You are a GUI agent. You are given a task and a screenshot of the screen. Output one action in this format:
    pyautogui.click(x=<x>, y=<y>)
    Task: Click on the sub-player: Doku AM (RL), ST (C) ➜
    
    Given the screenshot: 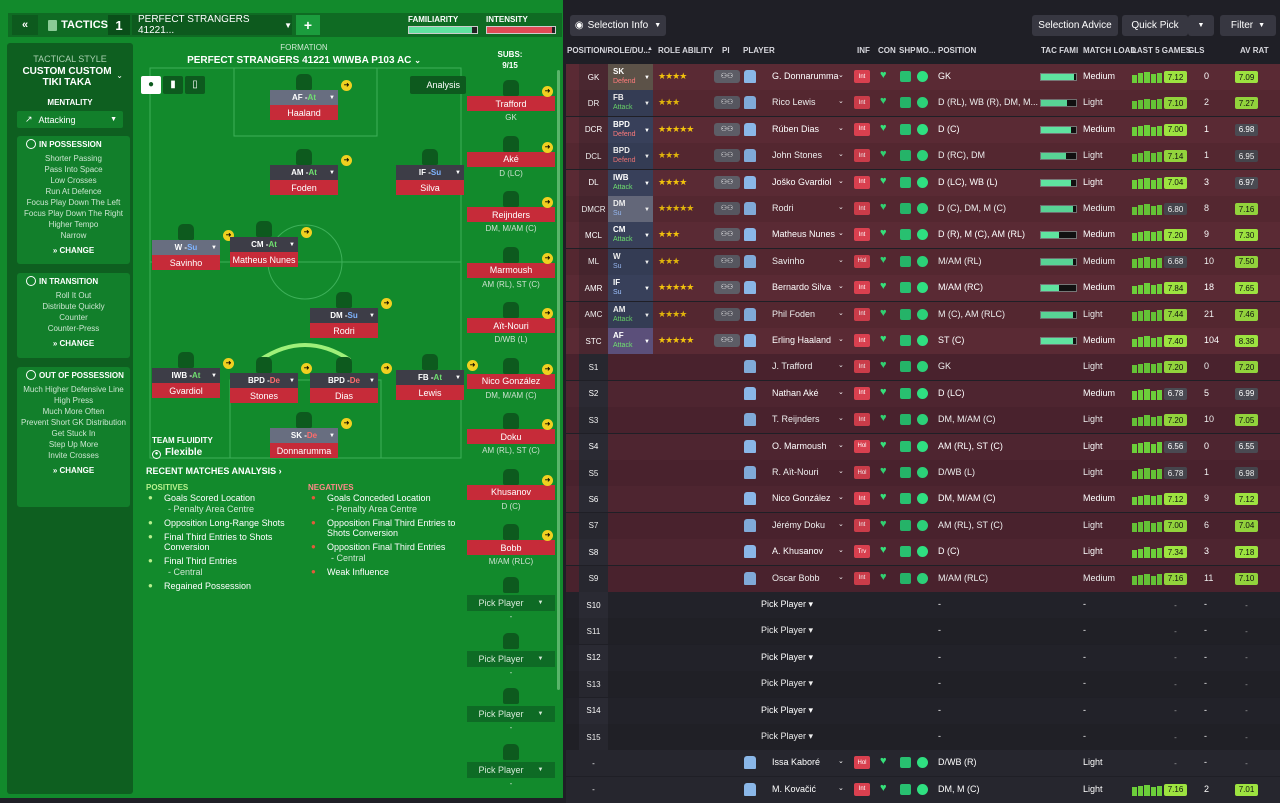 What is the action you would take?
    pyautogui.click(x=511, y=436)
    